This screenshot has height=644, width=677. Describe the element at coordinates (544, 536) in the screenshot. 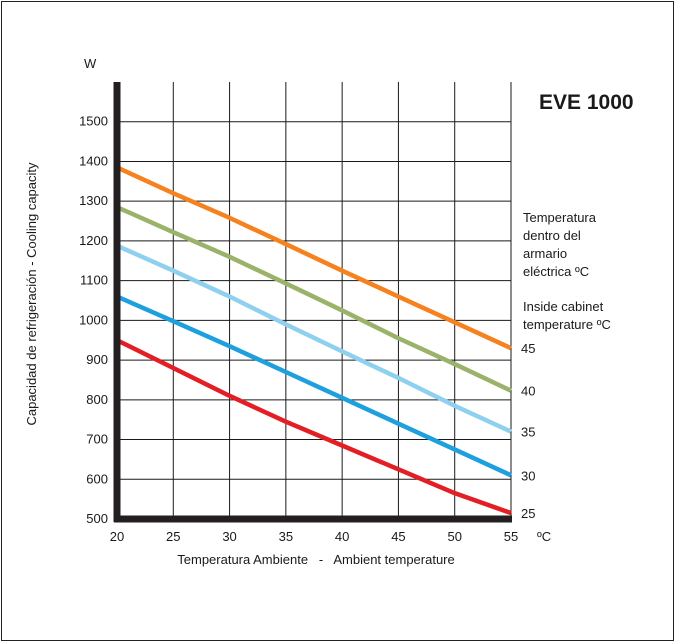

I see `x-unit-label: ºC` at that location.